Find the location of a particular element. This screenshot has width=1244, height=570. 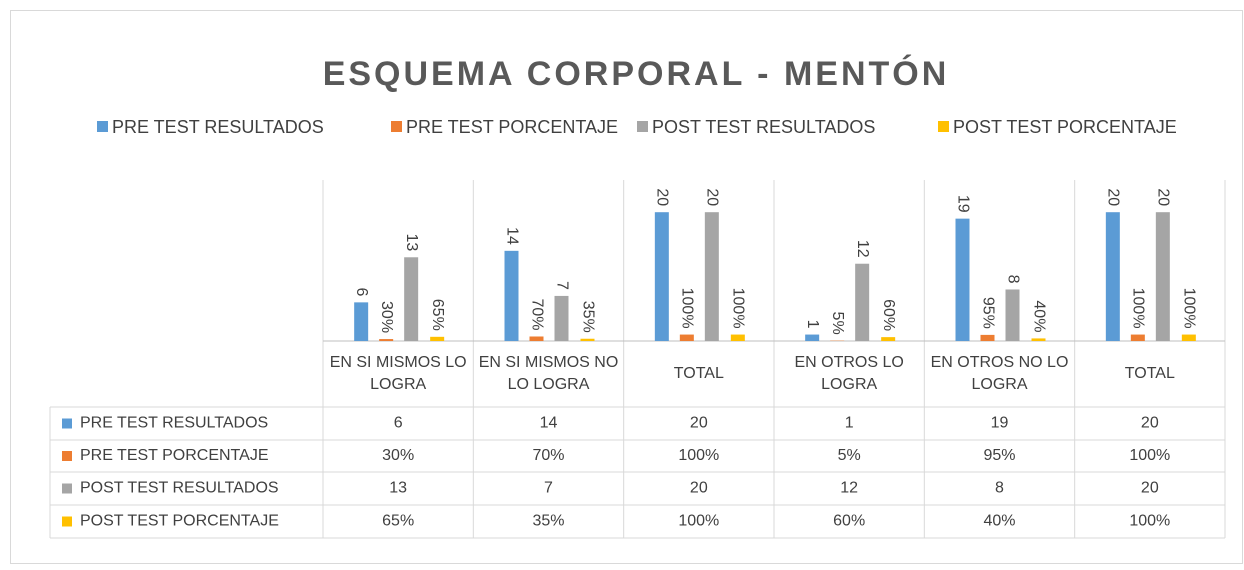

x-tick-label: EN SI MISMOS NO LO LOGRA is located at coordinates (548, 374).